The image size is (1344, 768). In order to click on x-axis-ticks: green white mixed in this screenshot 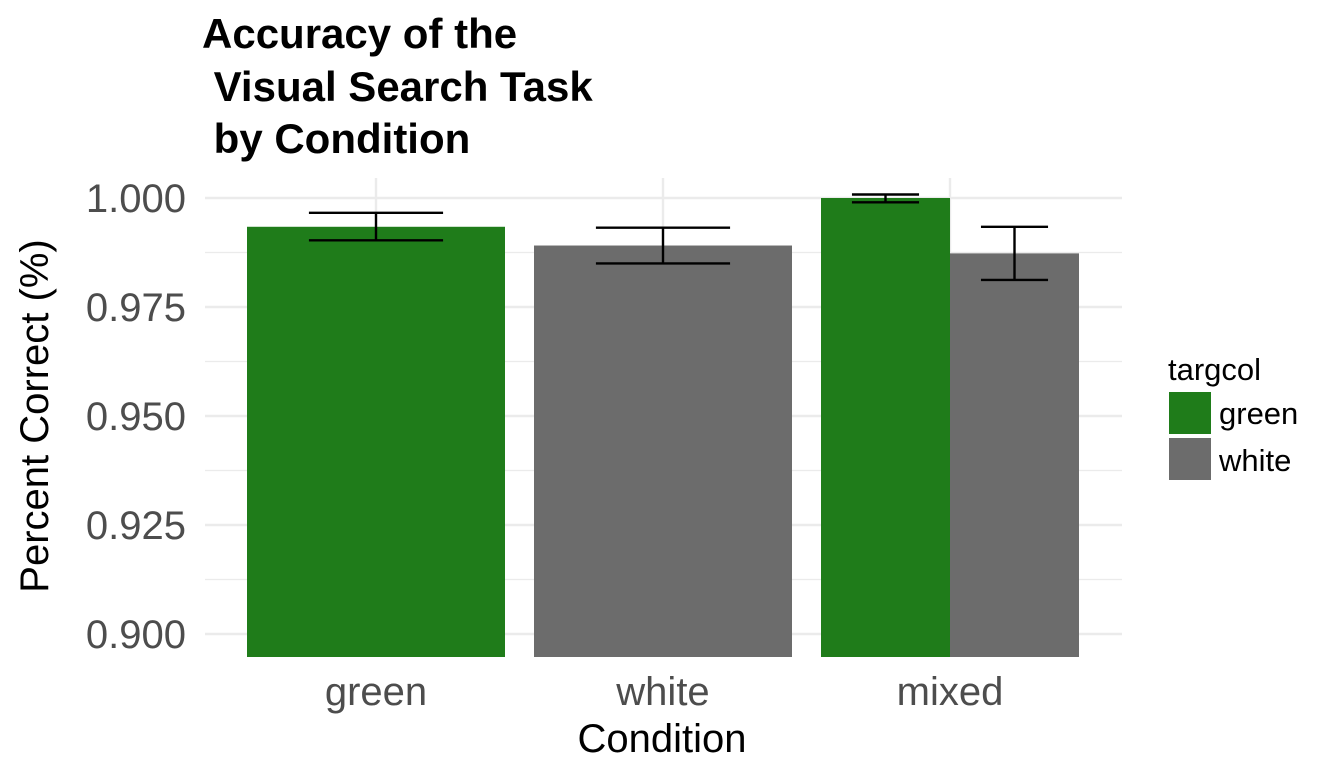, I will do `click(664, 692)`.